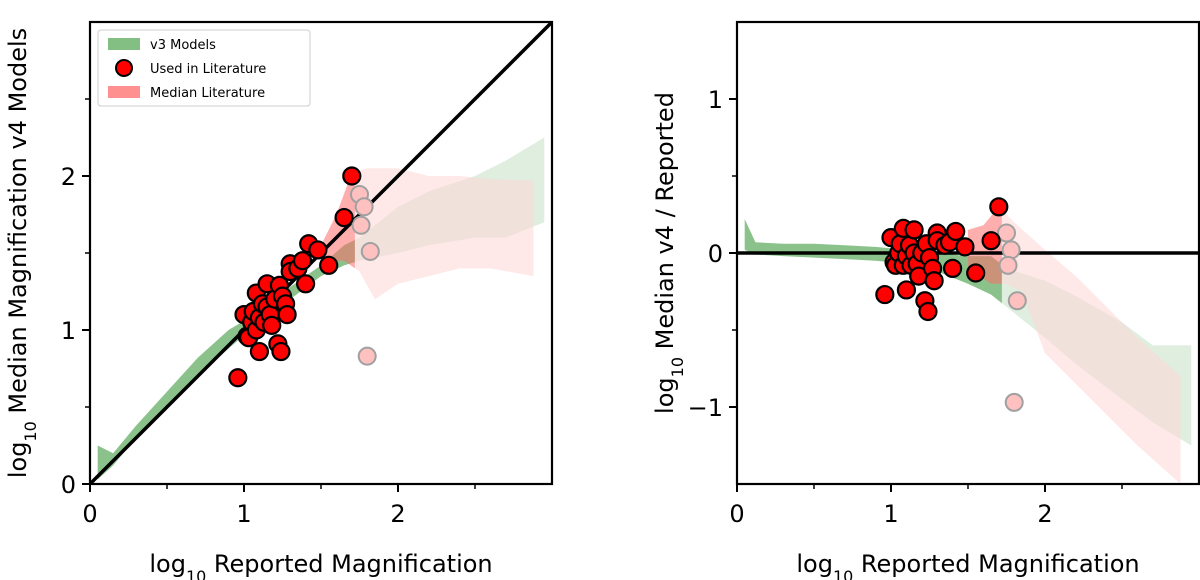  Describe the element at coordinates (207, 93) in the screenshot. I see `legend-label: Median Literature` at that location.